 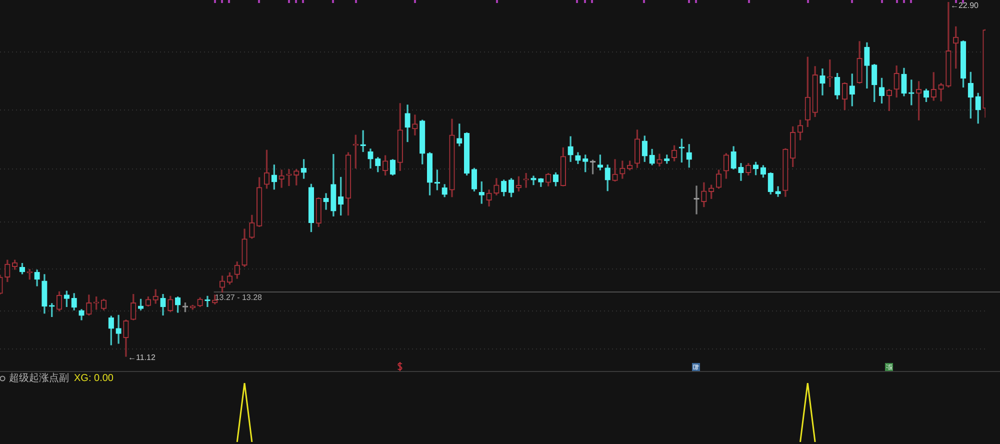 I want to click on ref-line-label: 13.27 - 13.28, so click(x=238, y=297).